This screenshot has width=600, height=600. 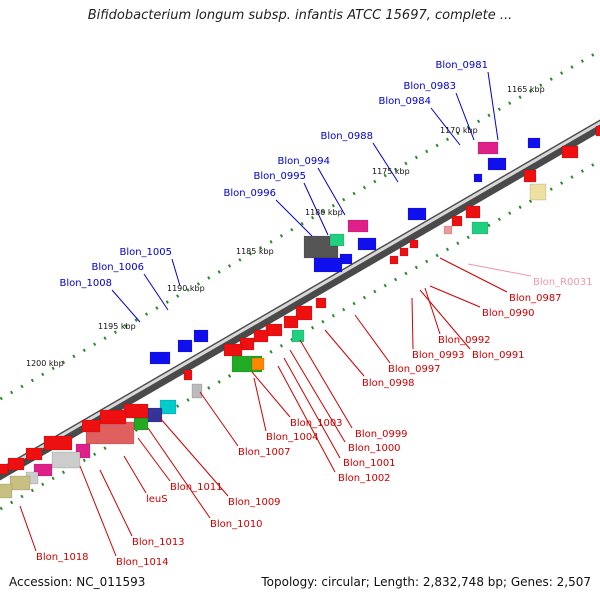 I want to click on scale-label: 1200 kbp, so click(x=45, y=363).